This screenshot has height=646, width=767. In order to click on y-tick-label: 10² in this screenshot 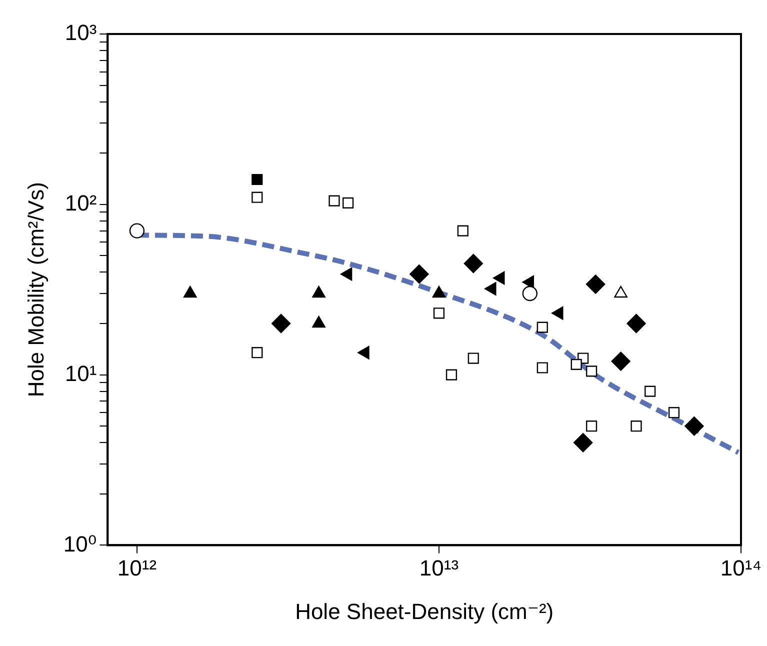, I will do `click(80, 203)`.